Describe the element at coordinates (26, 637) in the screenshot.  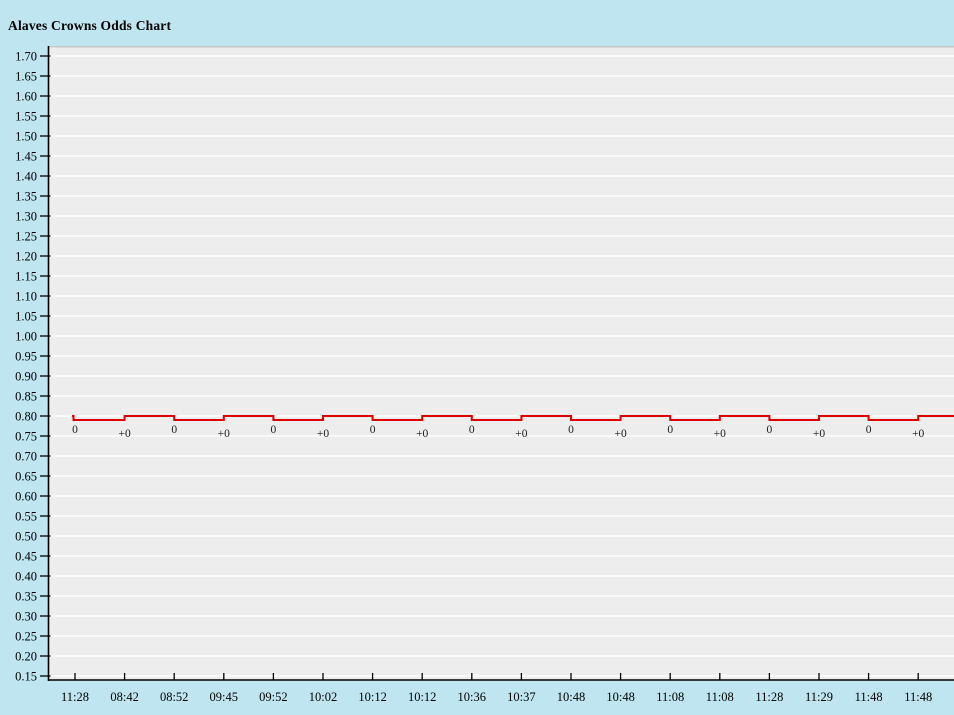
I see `y-axis-tick-label: 0.25` at that location.